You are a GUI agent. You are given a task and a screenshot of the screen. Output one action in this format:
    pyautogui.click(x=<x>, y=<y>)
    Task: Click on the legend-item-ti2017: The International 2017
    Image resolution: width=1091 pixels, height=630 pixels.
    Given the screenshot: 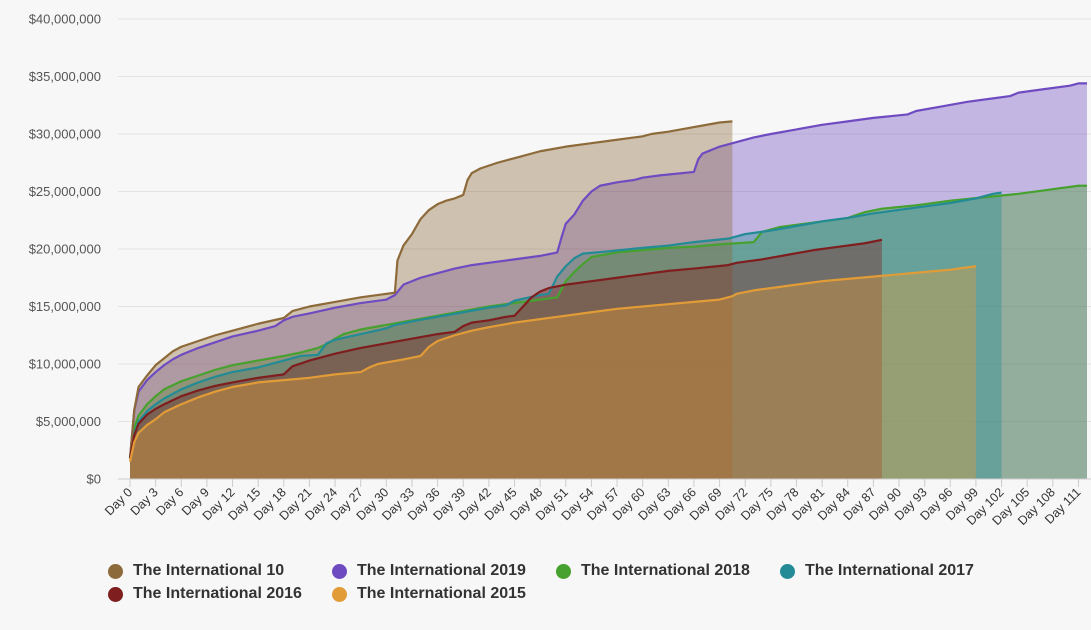 What is the action you would take?
    pyautogui.click(x=877, y=571)
    